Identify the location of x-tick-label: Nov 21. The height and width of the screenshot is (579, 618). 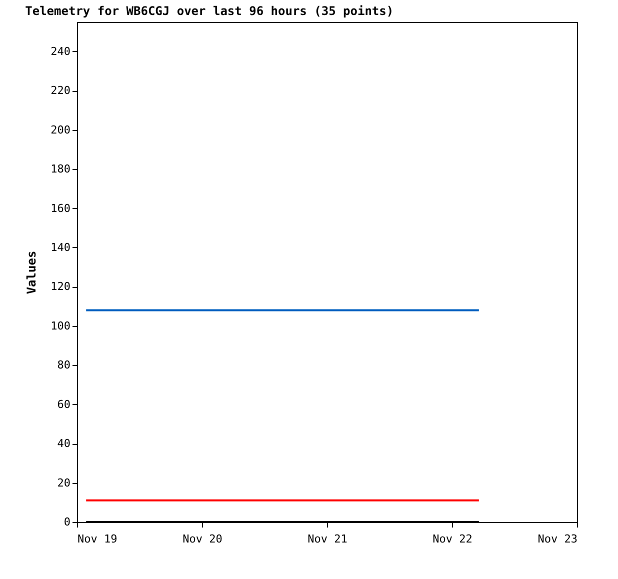
(328, 539).